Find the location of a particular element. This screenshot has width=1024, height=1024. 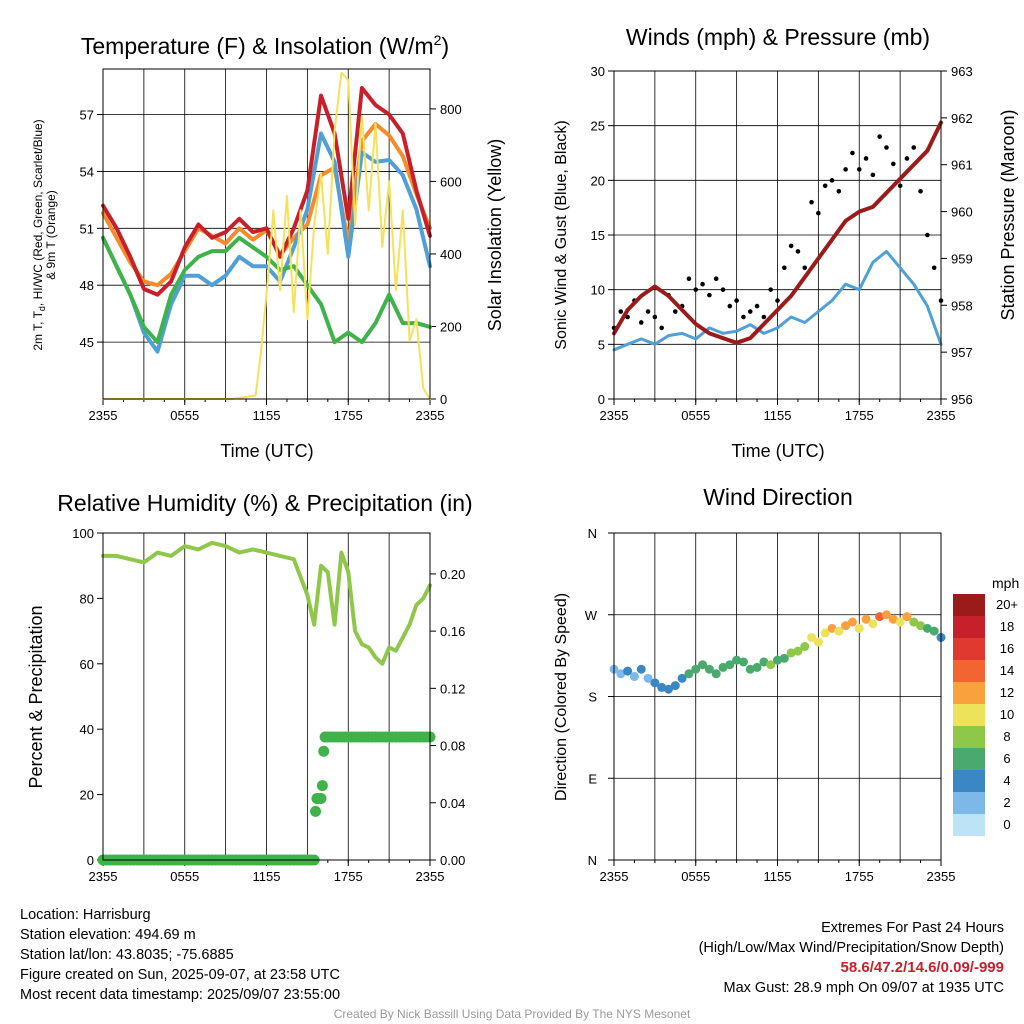

legend-label: 10 is located at coordinates (1007, 714).